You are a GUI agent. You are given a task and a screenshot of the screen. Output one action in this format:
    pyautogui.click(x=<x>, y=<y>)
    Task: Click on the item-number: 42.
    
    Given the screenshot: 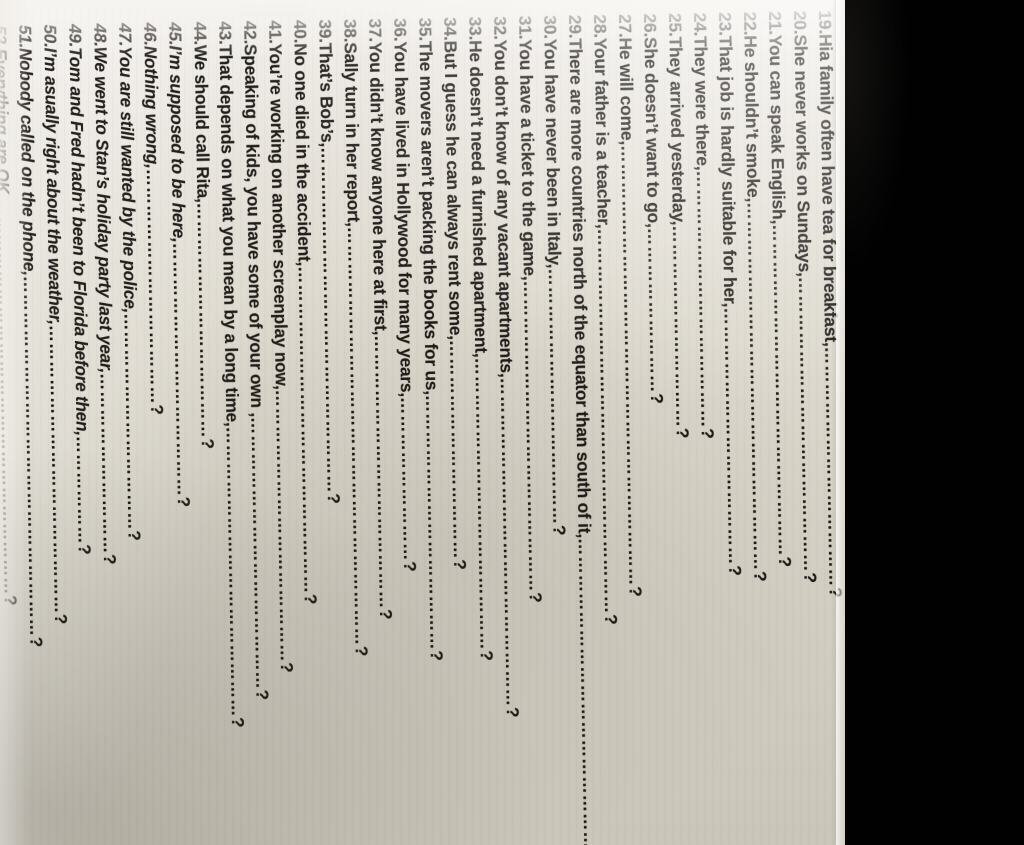 What is the action you would take?
    pyautogui.click(x=250, y=32)
    